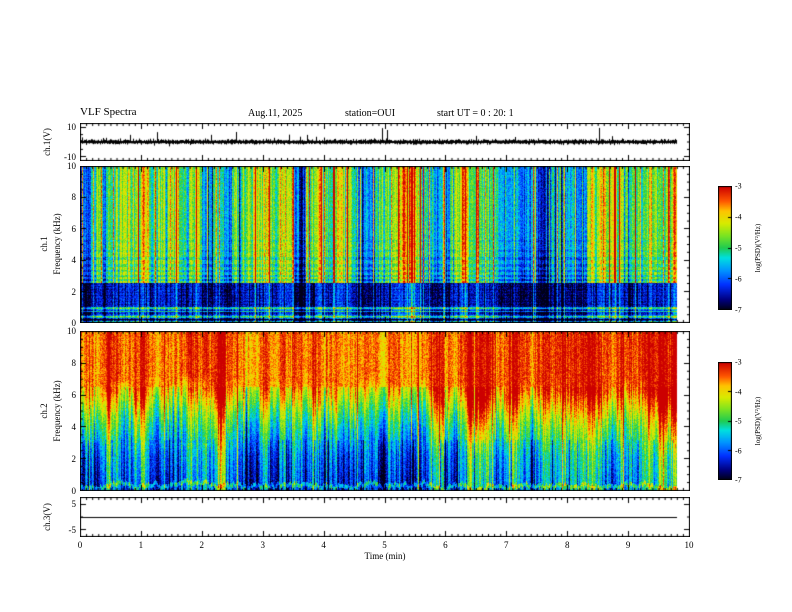 This screenshot has width=792, height=612. What do you see at coordinates (275, 113) in the screenshot?
I see `header-date: Aug.11, 2025` at bounding box center [275, 113].